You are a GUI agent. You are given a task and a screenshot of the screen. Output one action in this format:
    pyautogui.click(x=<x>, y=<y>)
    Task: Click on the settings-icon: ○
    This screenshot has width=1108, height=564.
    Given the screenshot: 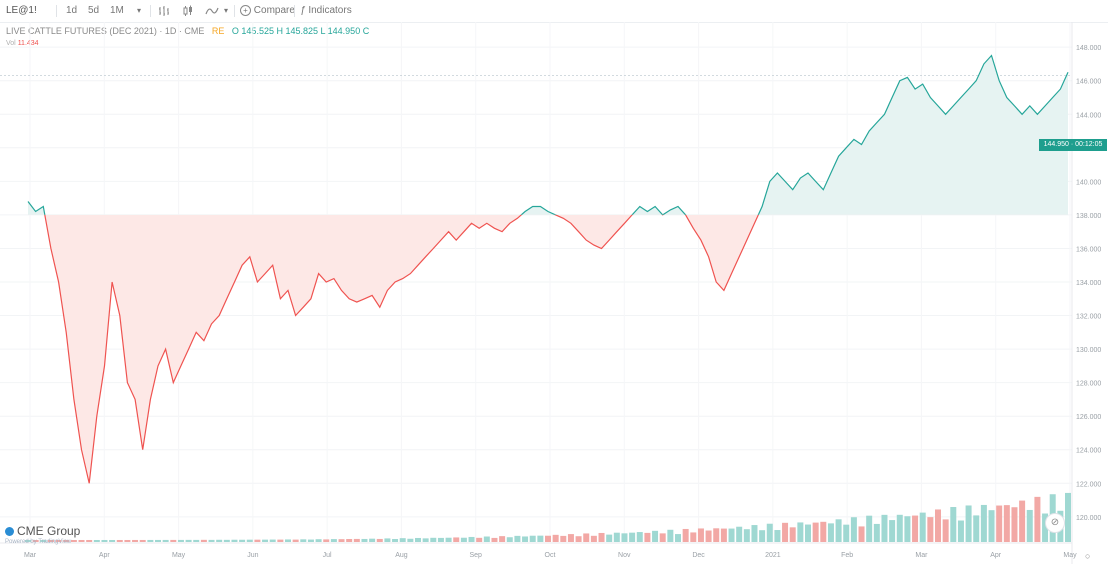 What is the action you would take?
    pyautogui.click(x=1088, y=556)
    